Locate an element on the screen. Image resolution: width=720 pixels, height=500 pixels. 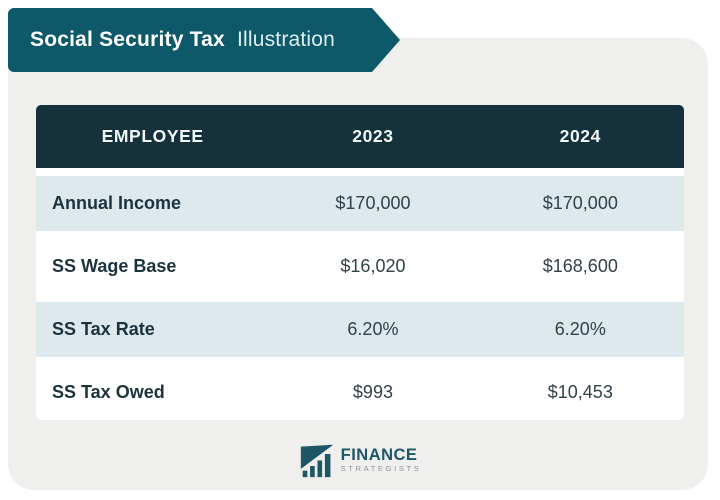
title-banner: Social Security Tax Illustration is located at coordinates (204, 40).